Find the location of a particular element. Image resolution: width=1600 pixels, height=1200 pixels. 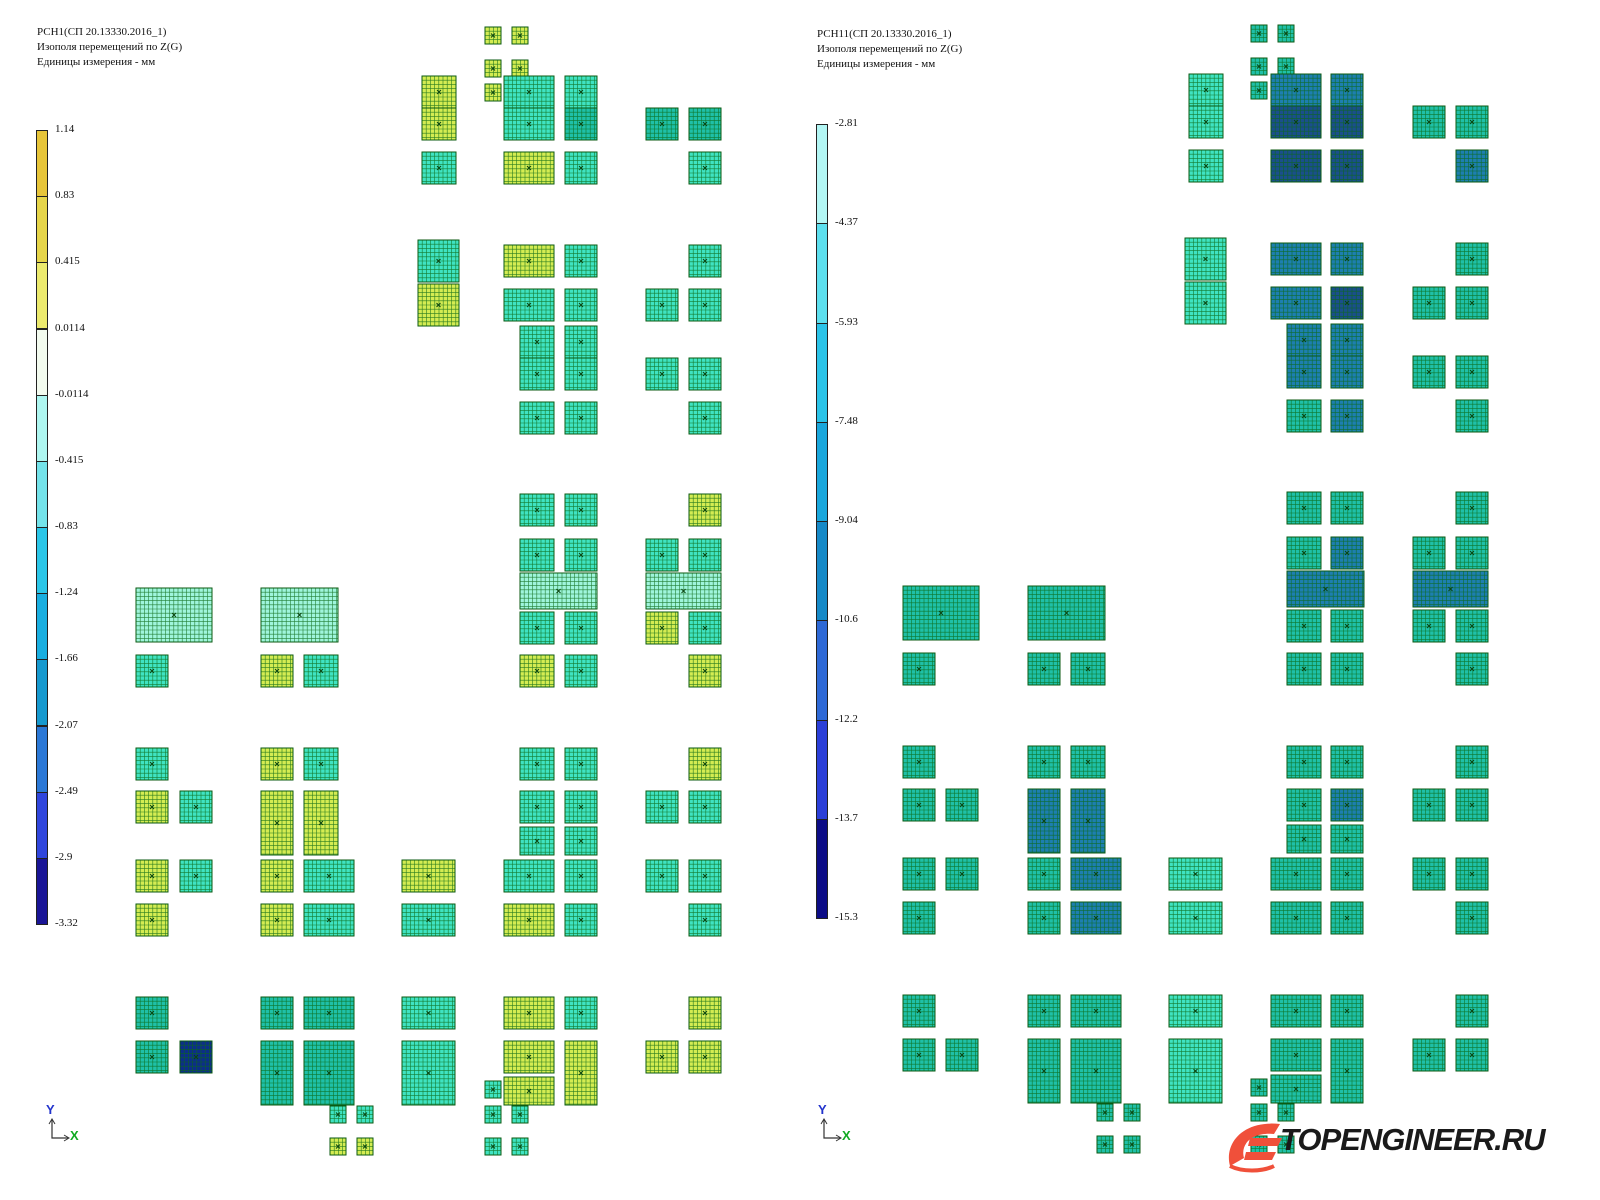

legend-value-label: -0.0114 is located at coordinates (72, 393).